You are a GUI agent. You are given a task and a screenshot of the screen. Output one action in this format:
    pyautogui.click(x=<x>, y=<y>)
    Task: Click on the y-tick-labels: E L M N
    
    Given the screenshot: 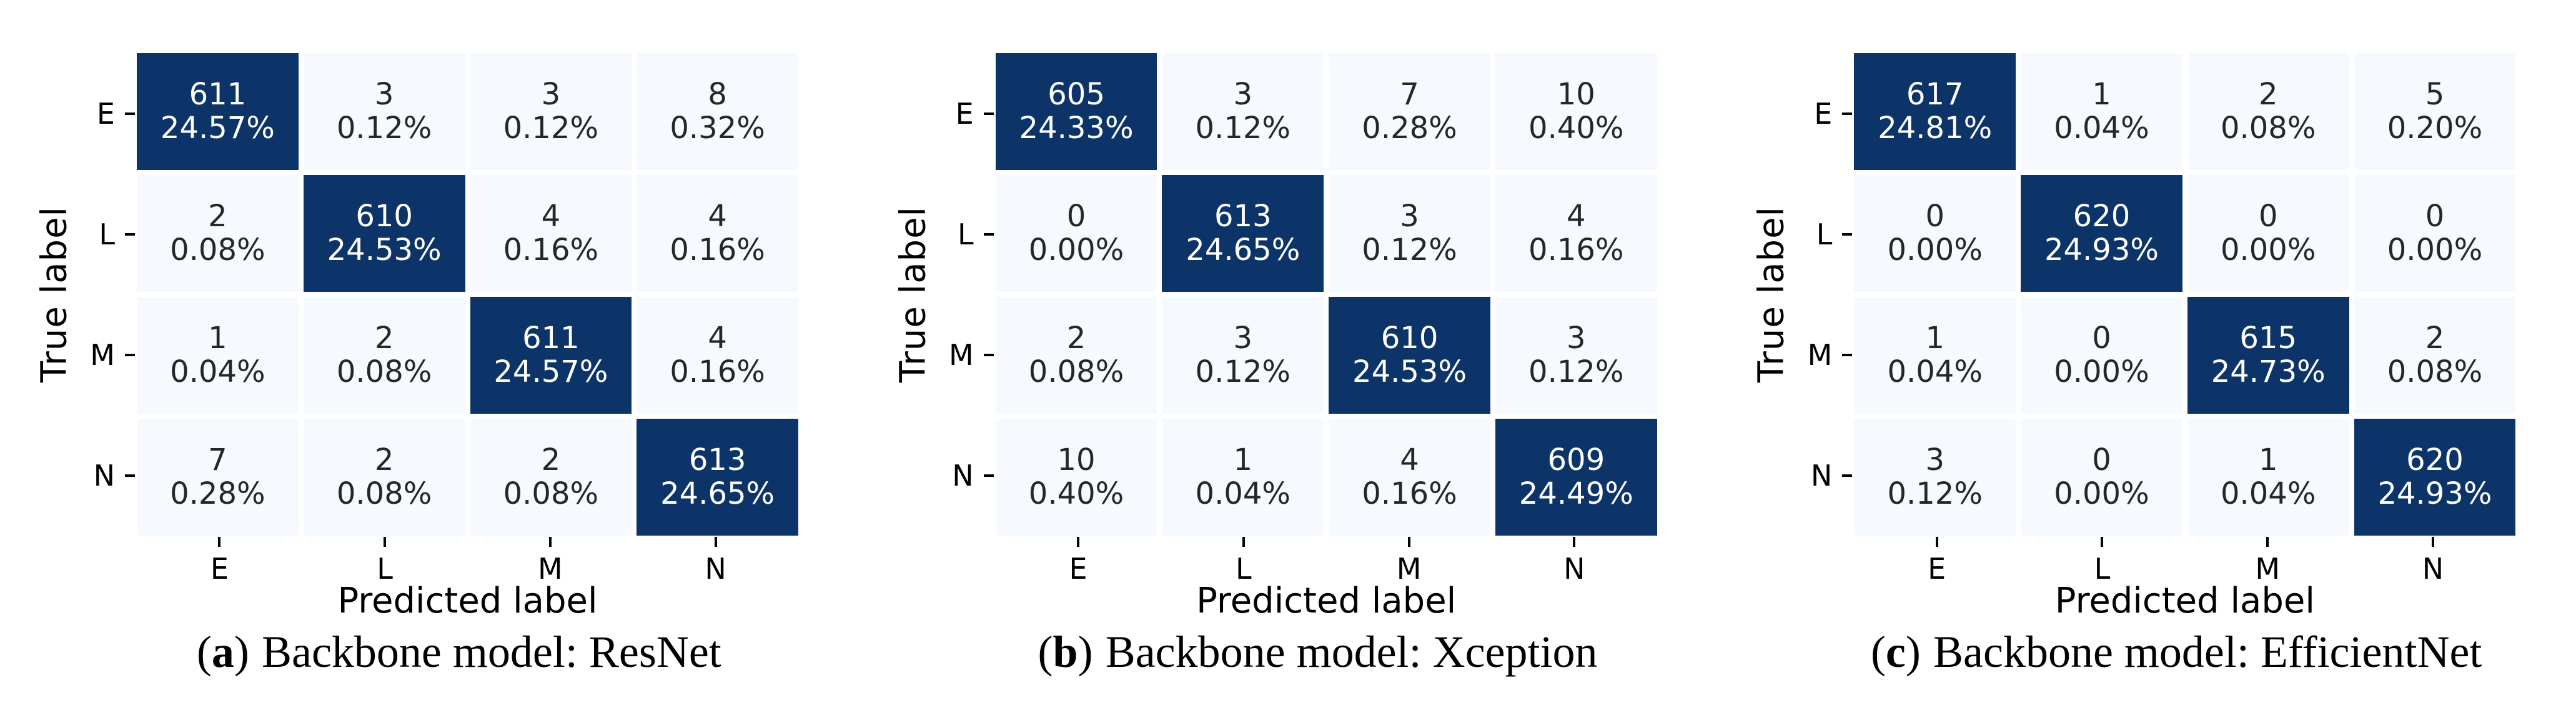 What is the action you would take?
    pyautogui.click(x=68, y=294)
    